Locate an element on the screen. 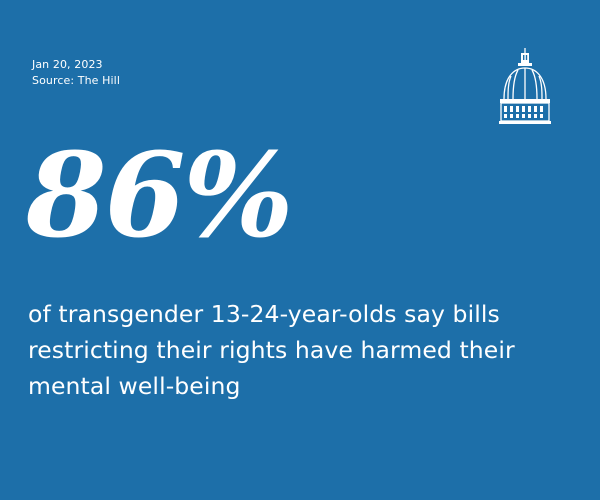 The image size is (600, 500). publish-date: Jan 20, 2023 is located at coordinates (67, 64).